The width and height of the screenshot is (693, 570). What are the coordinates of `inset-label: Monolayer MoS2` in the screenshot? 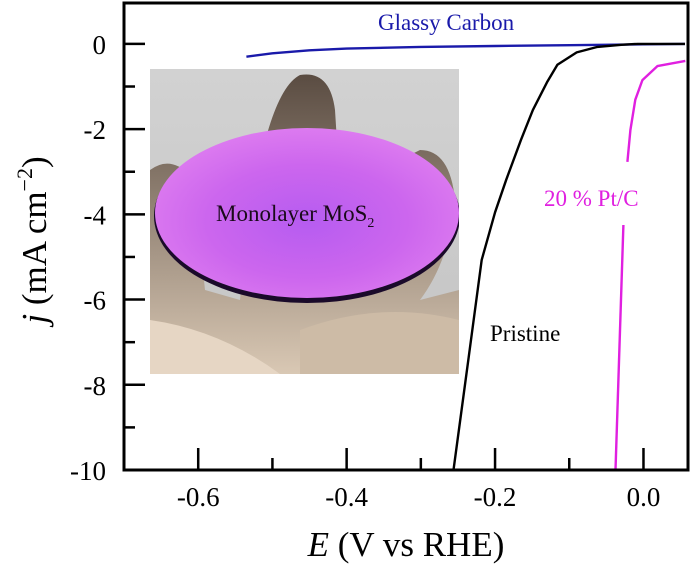 It's located at (295, 216).